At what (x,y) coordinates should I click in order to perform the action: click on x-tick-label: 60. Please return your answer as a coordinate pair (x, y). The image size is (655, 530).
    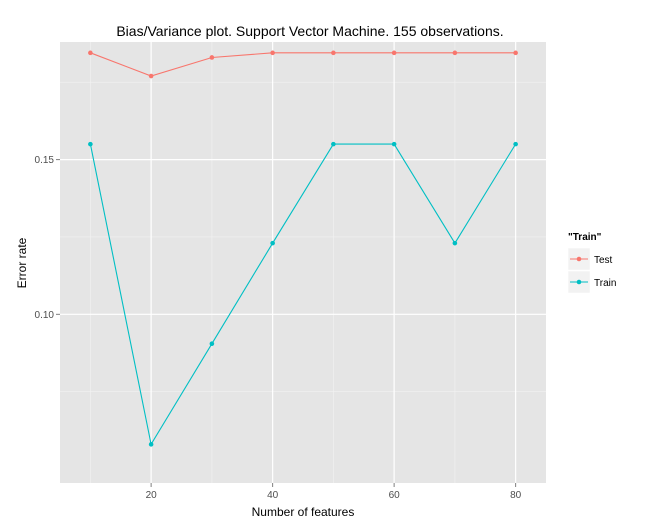
    Looking at the image, I should click on (395, 495).